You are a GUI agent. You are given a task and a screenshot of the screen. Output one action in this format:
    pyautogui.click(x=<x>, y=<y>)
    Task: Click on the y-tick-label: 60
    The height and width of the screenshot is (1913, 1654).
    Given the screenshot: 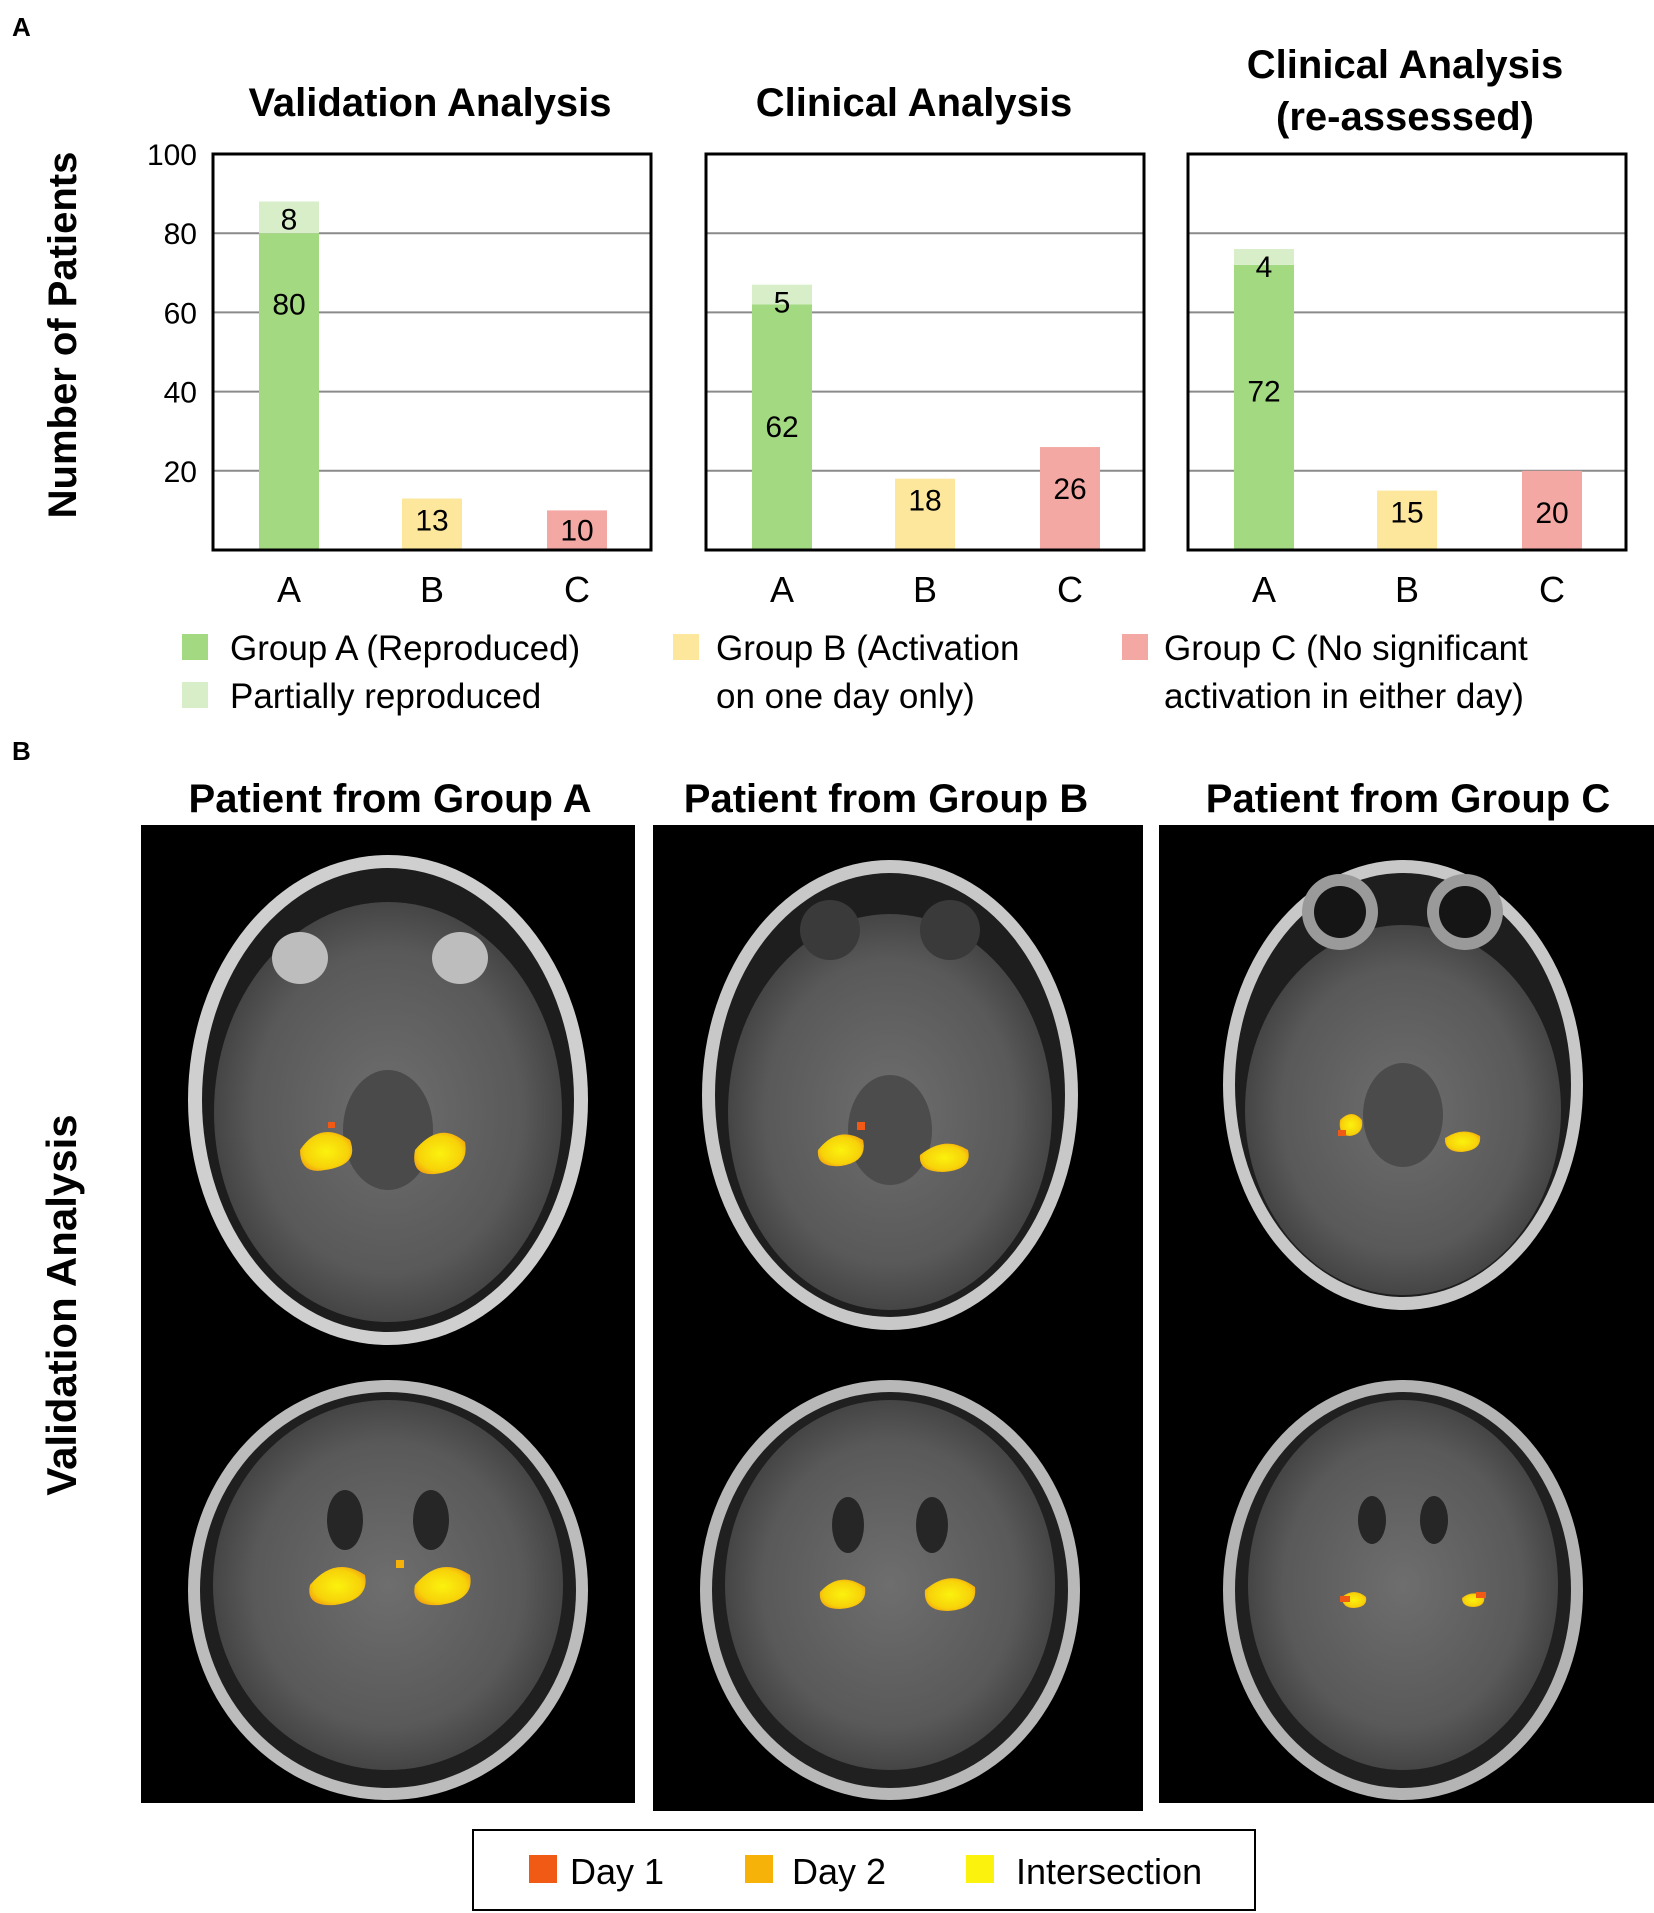 What is the action you would take?
    pyautogui.click(x=180, y=313)
    